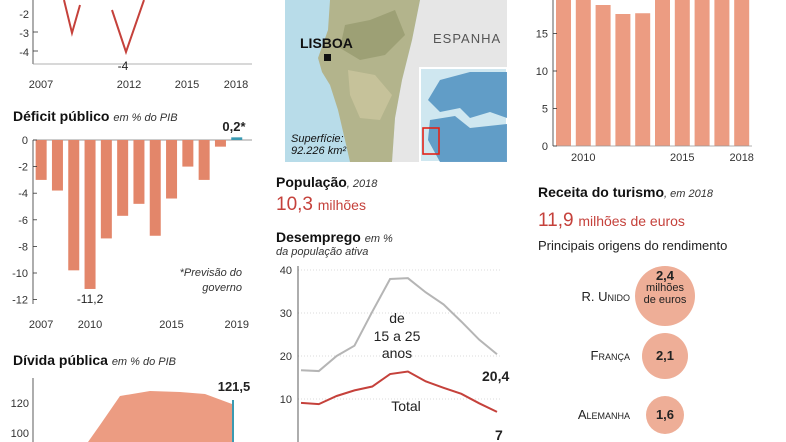 This screenshot has width=786, height=442. What do you see at coordinates (397, 336) in the screenshot?
I see `youth-label-2: 15 a 25` at bounding box center [397, 336].